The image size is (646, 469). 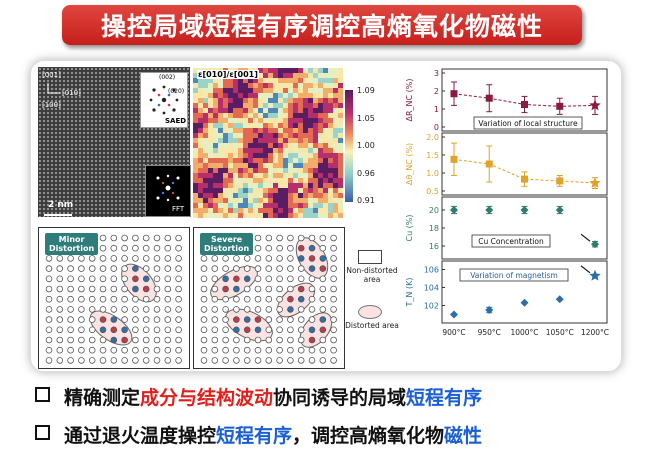 What do you see at coordinates (454, 94) in the screenshot?
I see `data-point` at bounding box center [454, 94].